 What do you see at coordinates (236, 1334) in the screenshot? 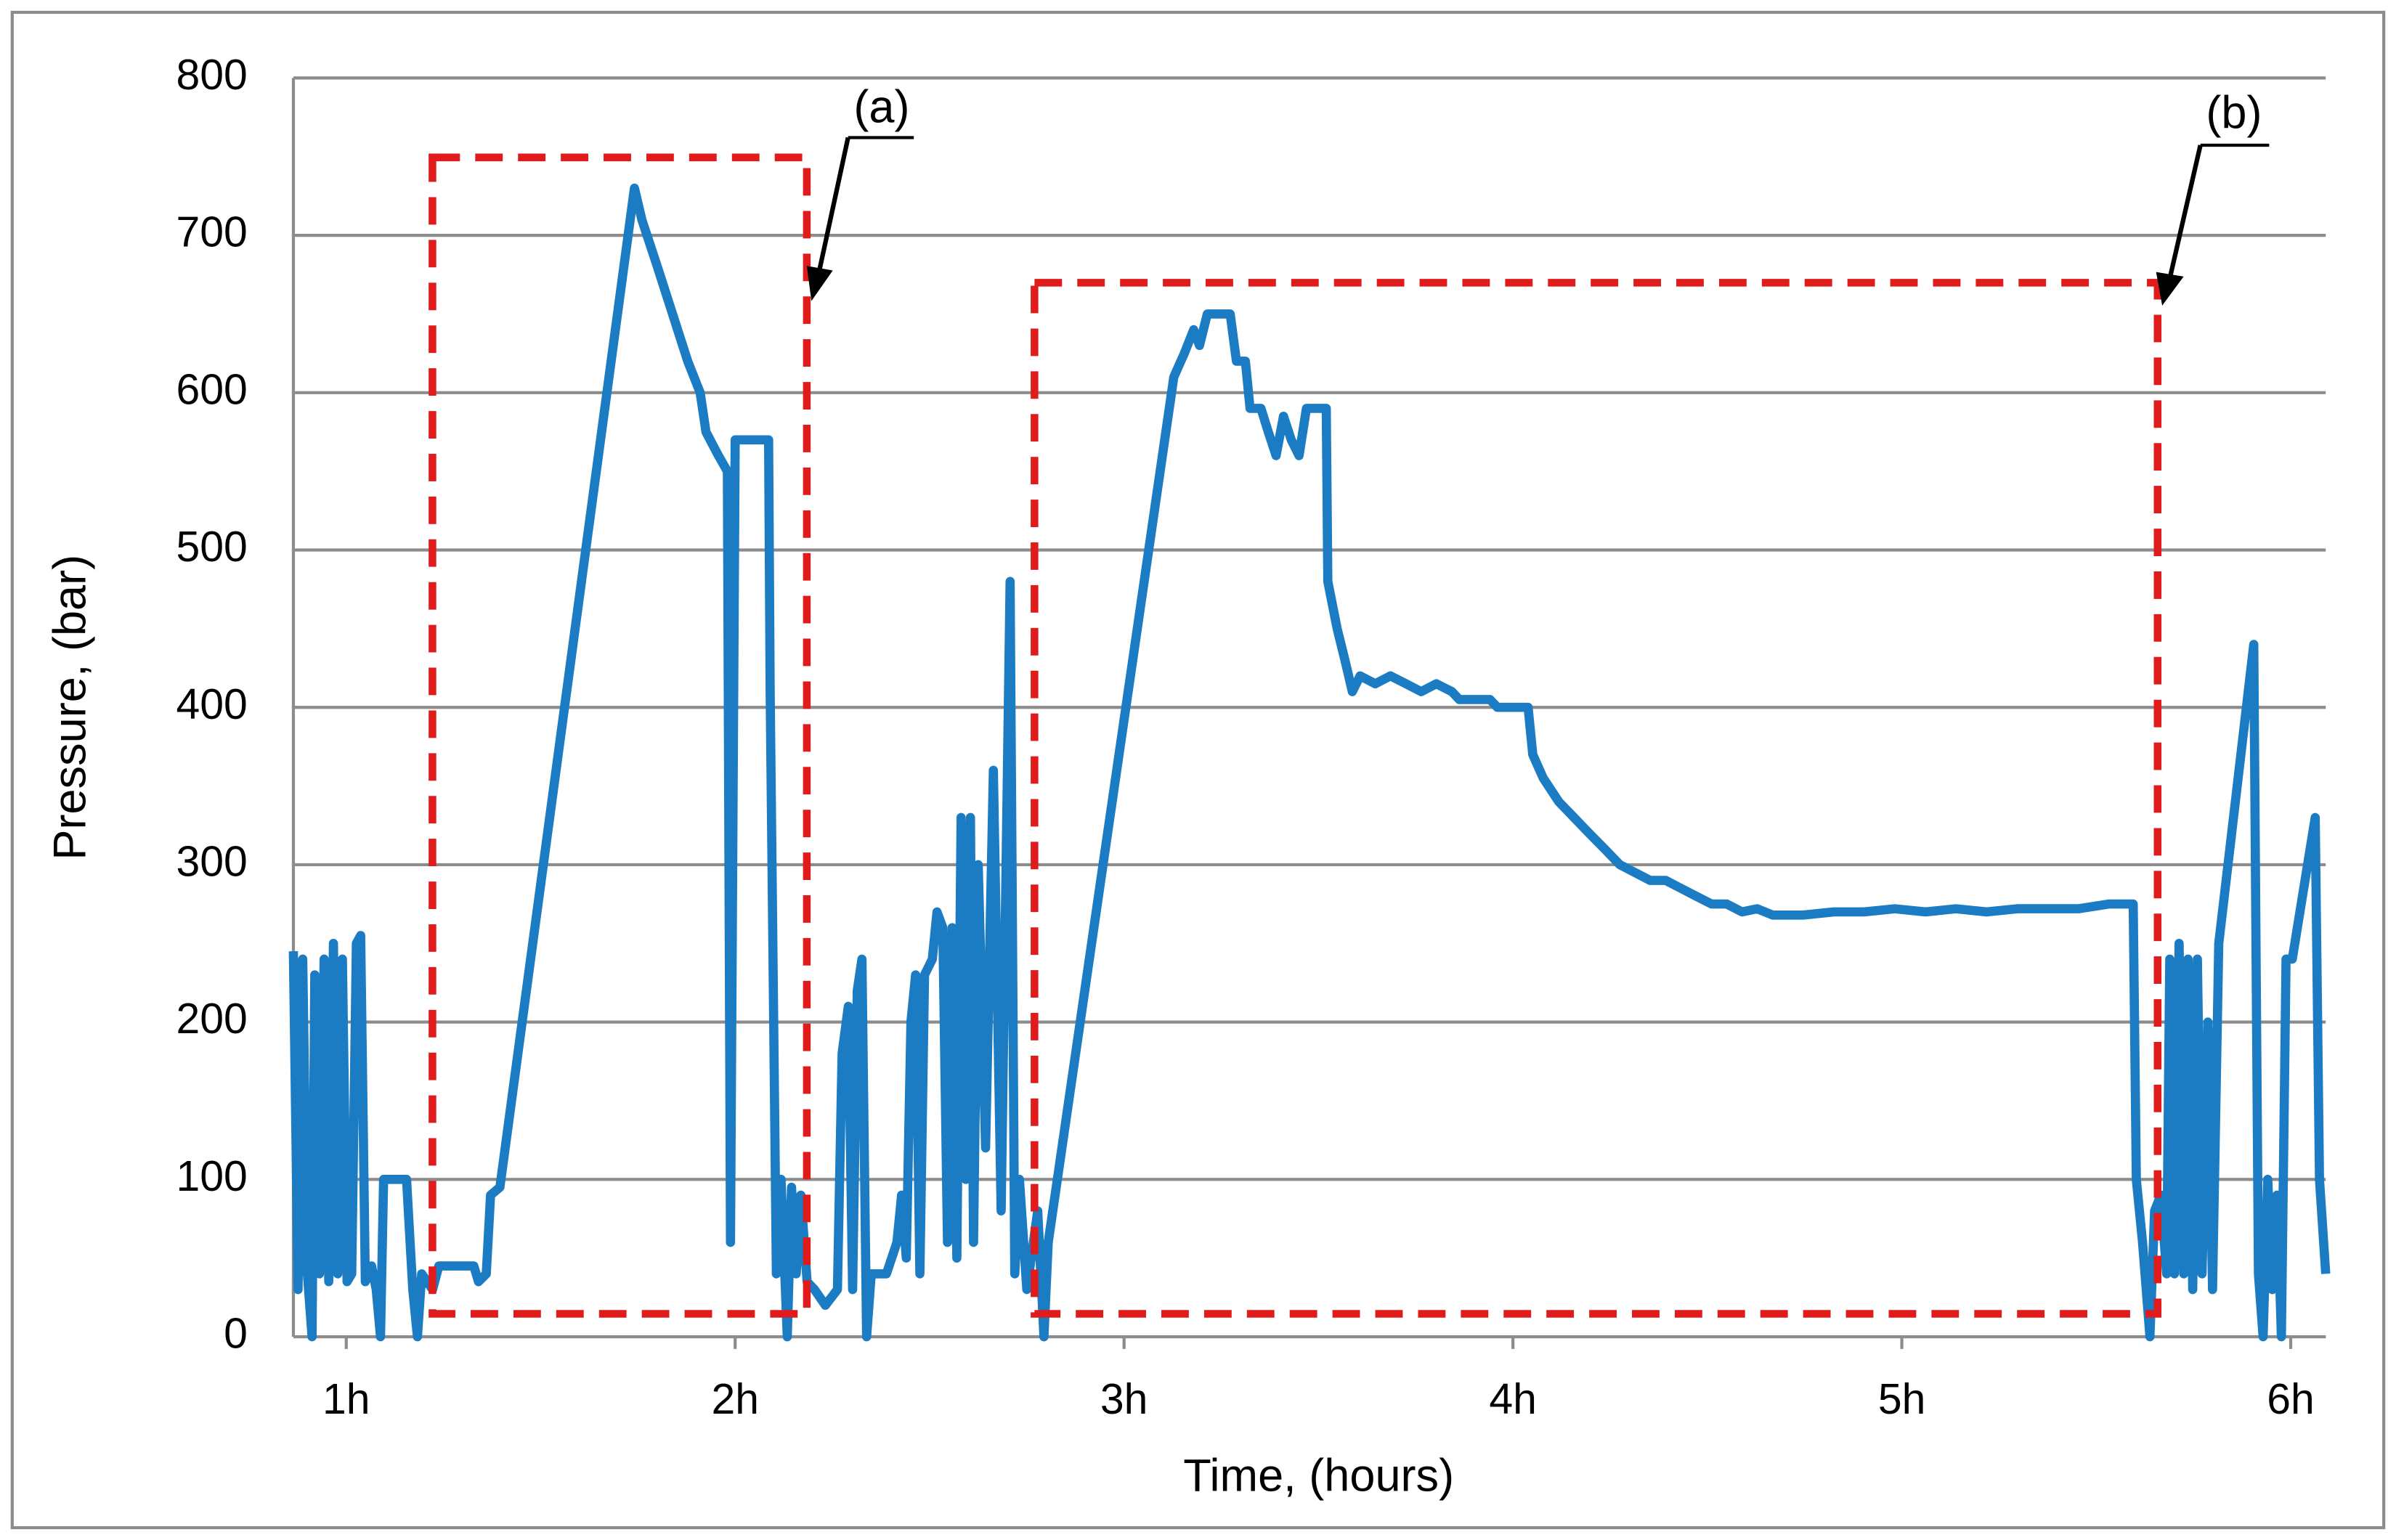
I see `y-tick-label: 0` at bounding box center [236, 1334].